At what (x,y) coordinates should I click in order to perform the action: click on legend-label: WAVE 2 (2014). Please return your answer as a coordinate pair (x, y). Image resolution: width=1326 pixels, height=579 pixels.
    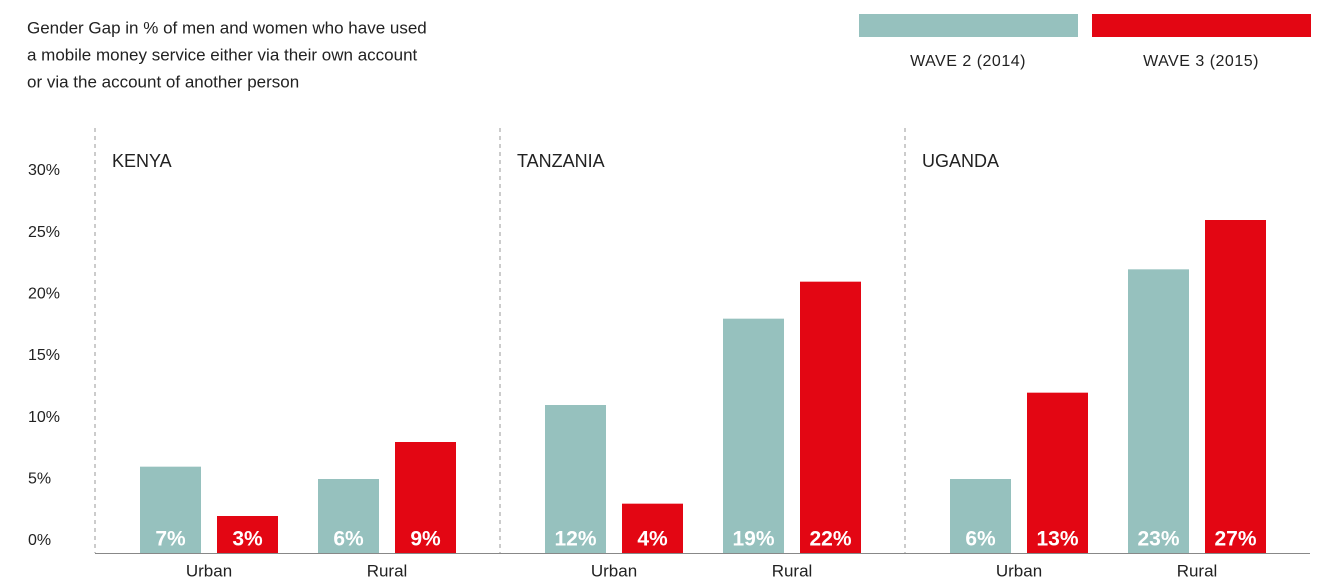
    Looking at the image, I should click on (968, 61).